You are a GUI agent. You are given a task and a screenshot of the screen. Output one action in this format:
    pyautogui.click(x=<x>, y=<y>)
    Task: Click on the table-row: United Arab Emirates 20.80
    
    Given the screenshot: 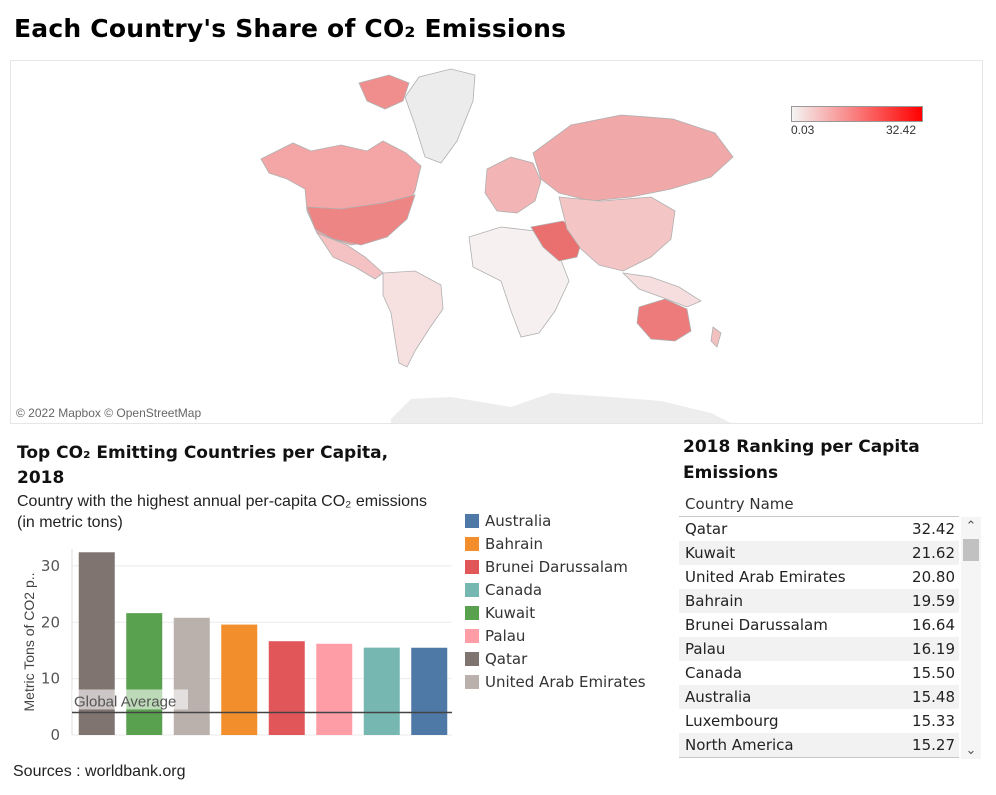 What is the action you would take?
    pyautogui.click(x=819, y=577)
    